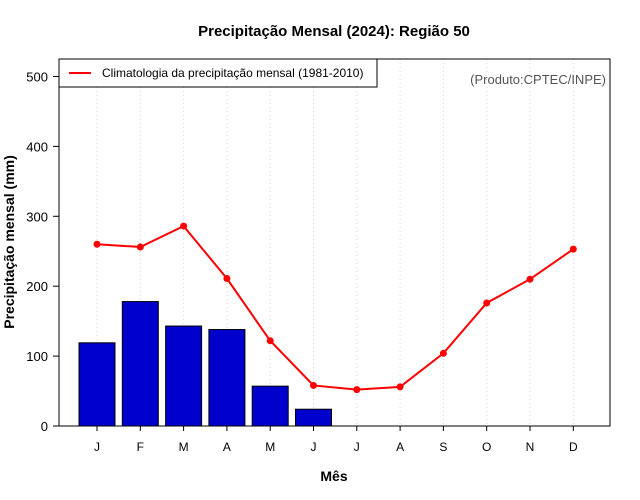  Describe the element at coordinates (486, 447) in the screenshot. I see `x-tick-label: O` at that location.